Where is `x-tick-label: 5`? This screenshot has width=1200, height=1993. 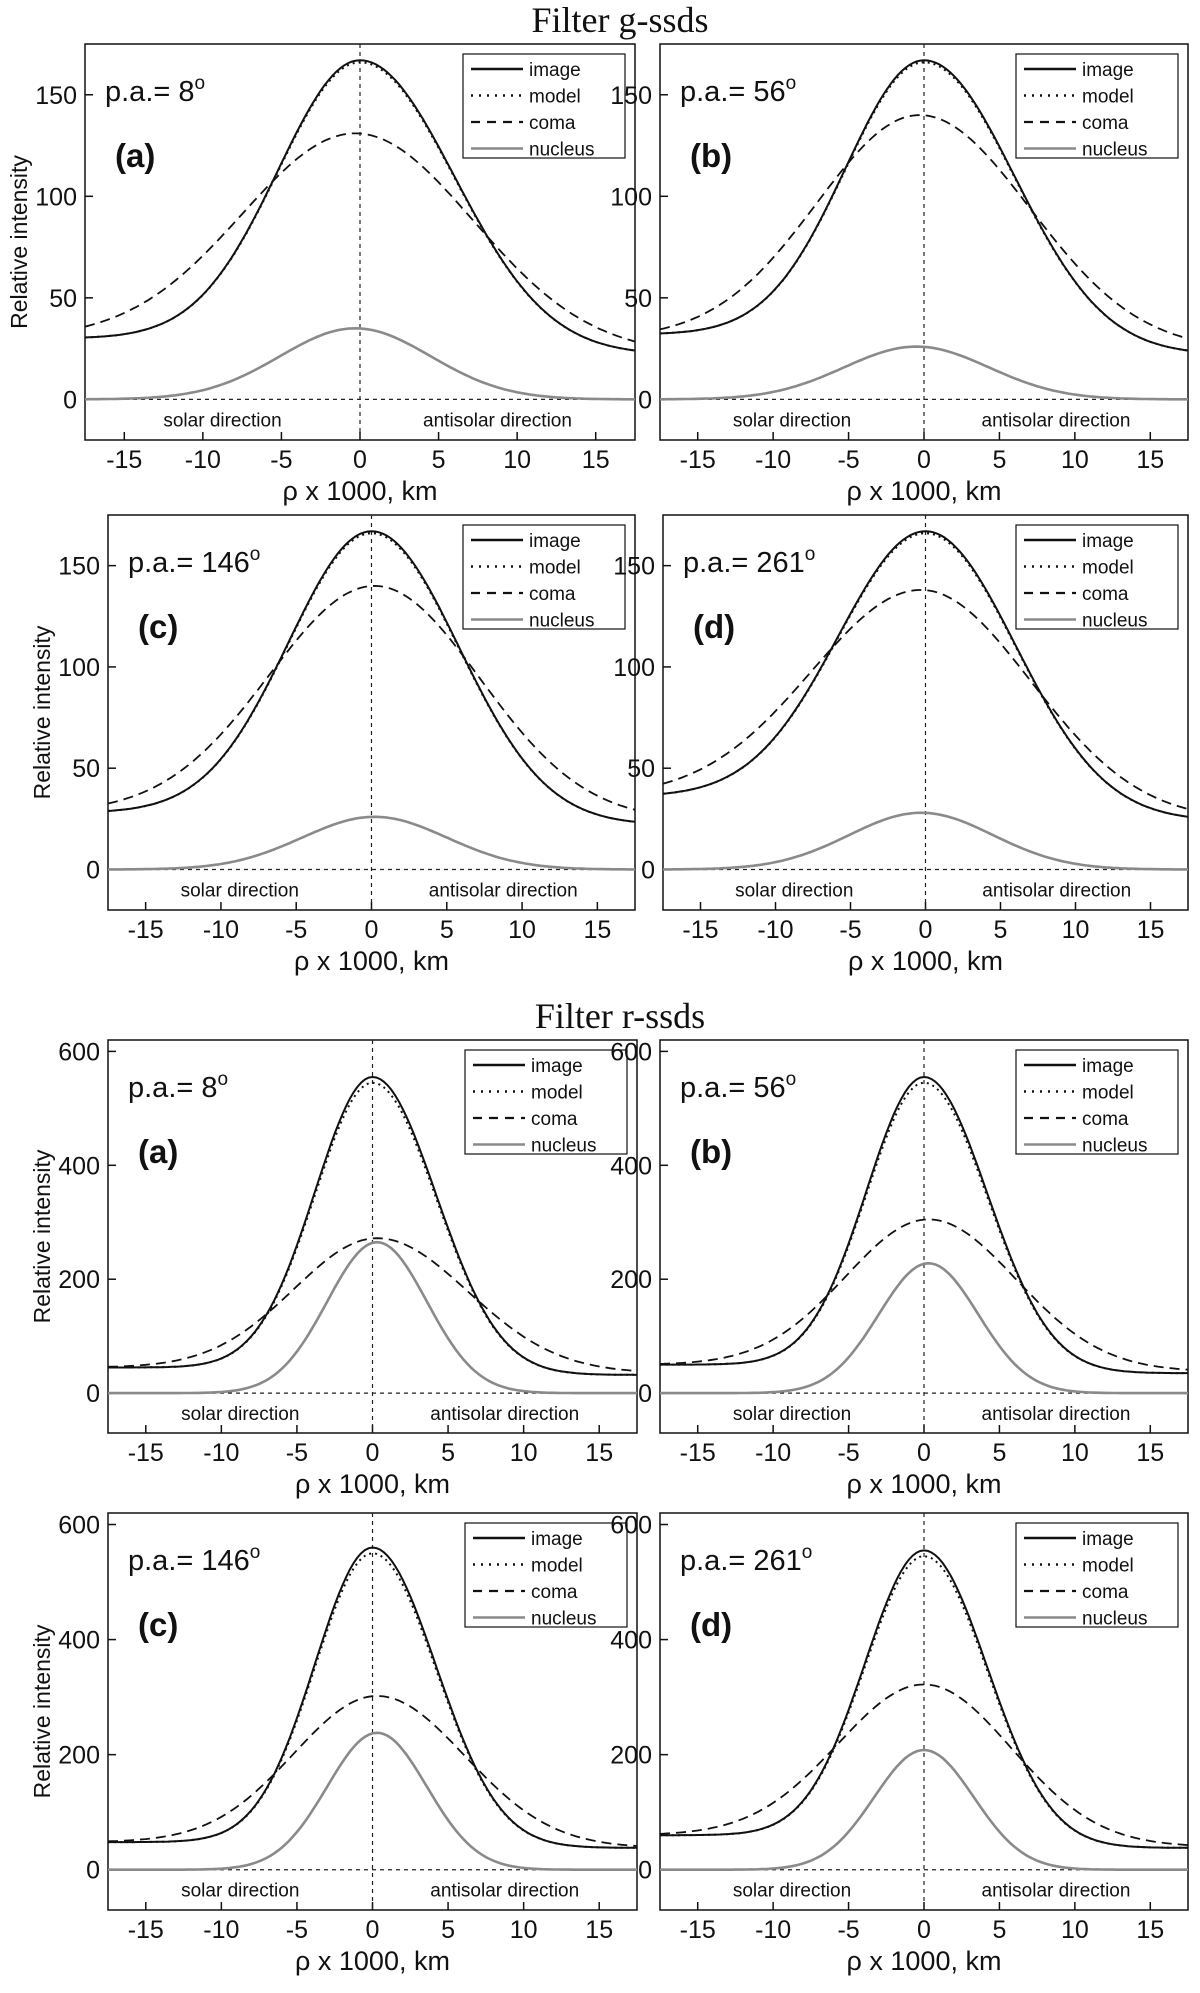 x-tick-label: 5 is located at coordinates (999, 1930).